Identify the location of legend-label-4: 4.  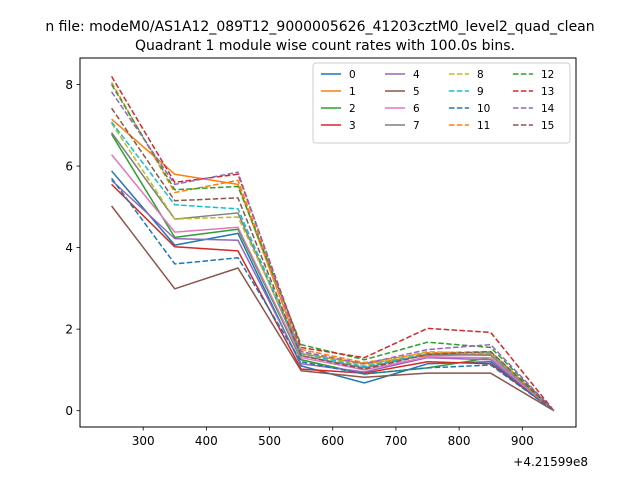
(416, 75).